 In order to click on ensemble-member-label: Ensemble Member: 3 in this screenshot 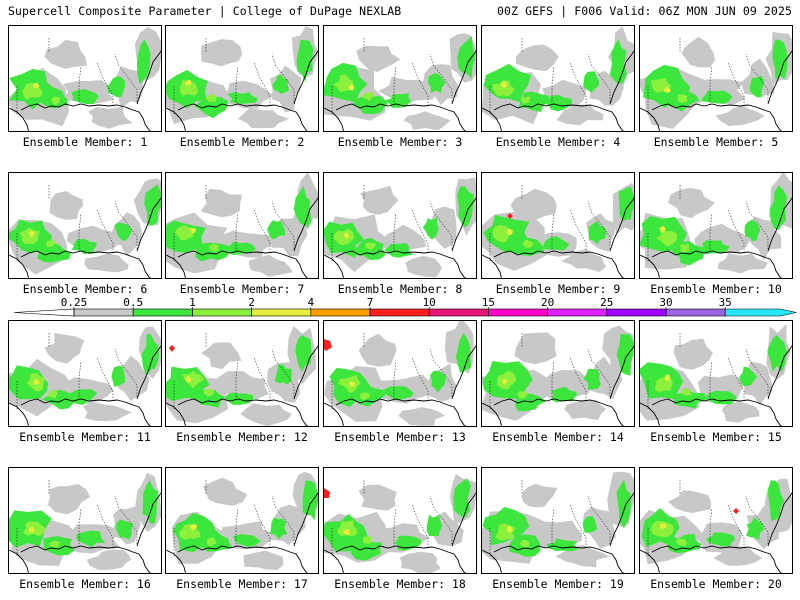, I will do `click(400, 142)`.